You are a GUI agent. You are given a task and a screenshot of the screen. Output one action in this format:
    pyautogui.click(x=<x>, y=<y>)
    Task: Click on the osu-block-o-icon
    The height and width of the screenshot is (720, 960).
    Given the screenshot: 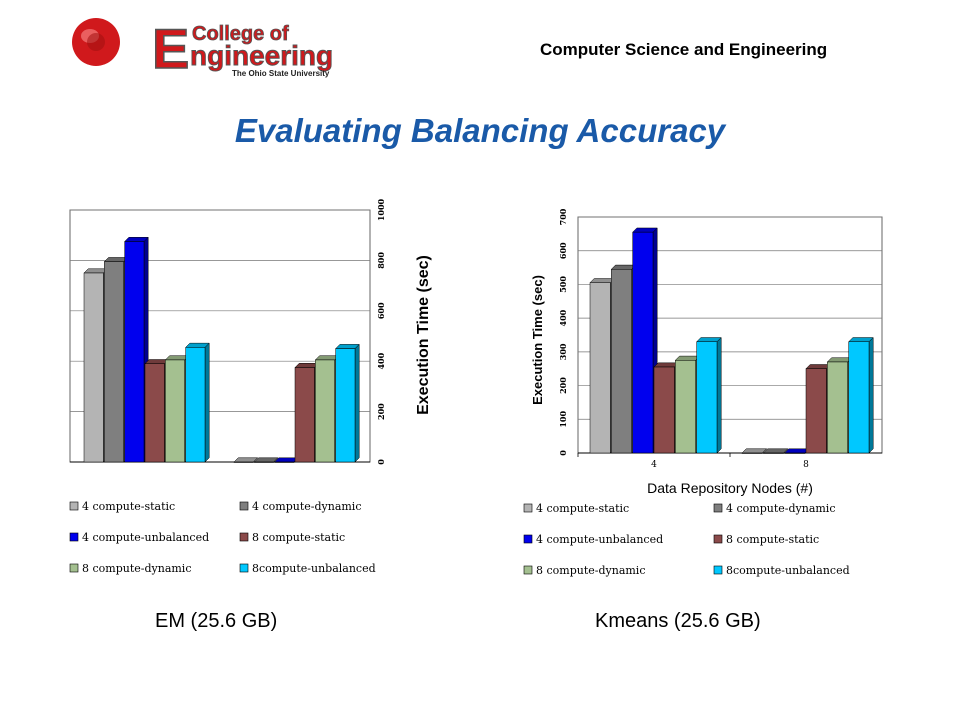 What is the action you would take?
    pyautogui.click(x=96, y=42)
    